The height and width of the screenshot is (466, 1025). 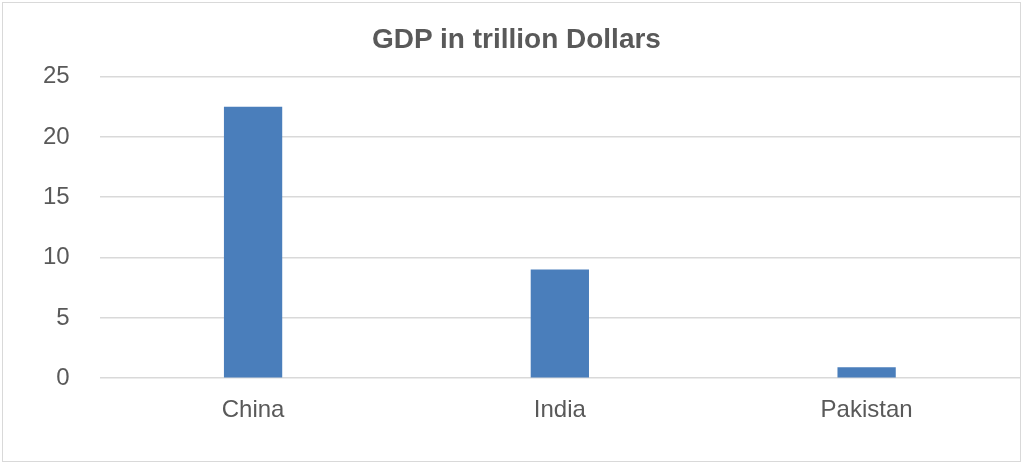 What do you see at coordinates (866, 409) in the screenshot?
I see `x-tick-label: Pakistan` at bounding box center [866, 409].